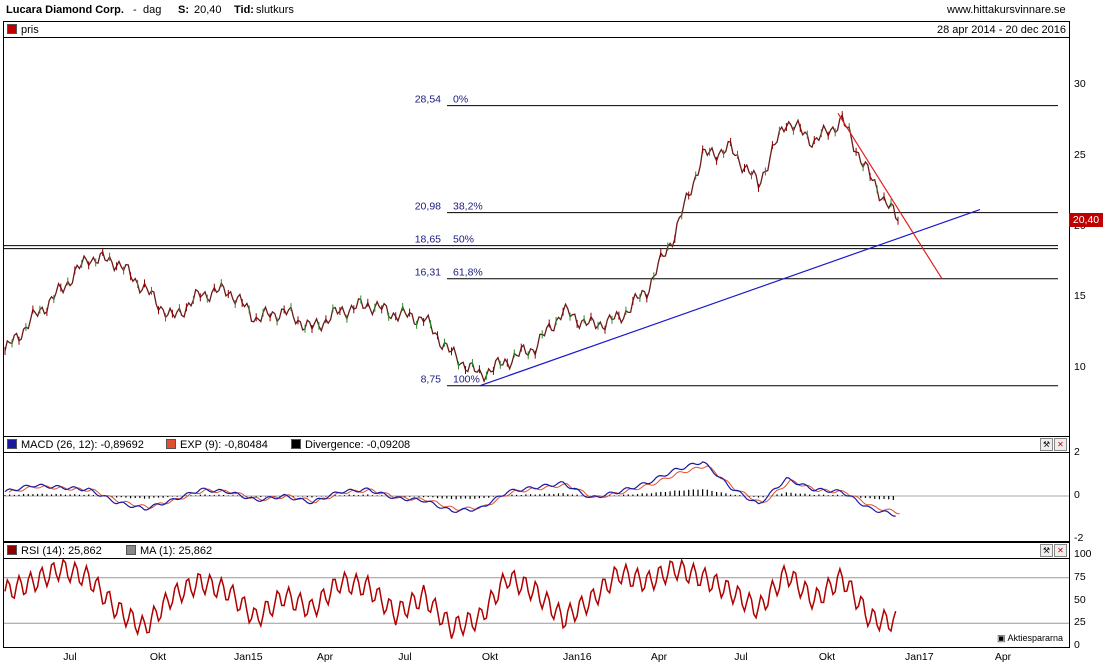  What do you see at coordinates (1077, 452) in the screenshot?
I see `macd-y-tick: 2` at bounding box center [1077, 452].